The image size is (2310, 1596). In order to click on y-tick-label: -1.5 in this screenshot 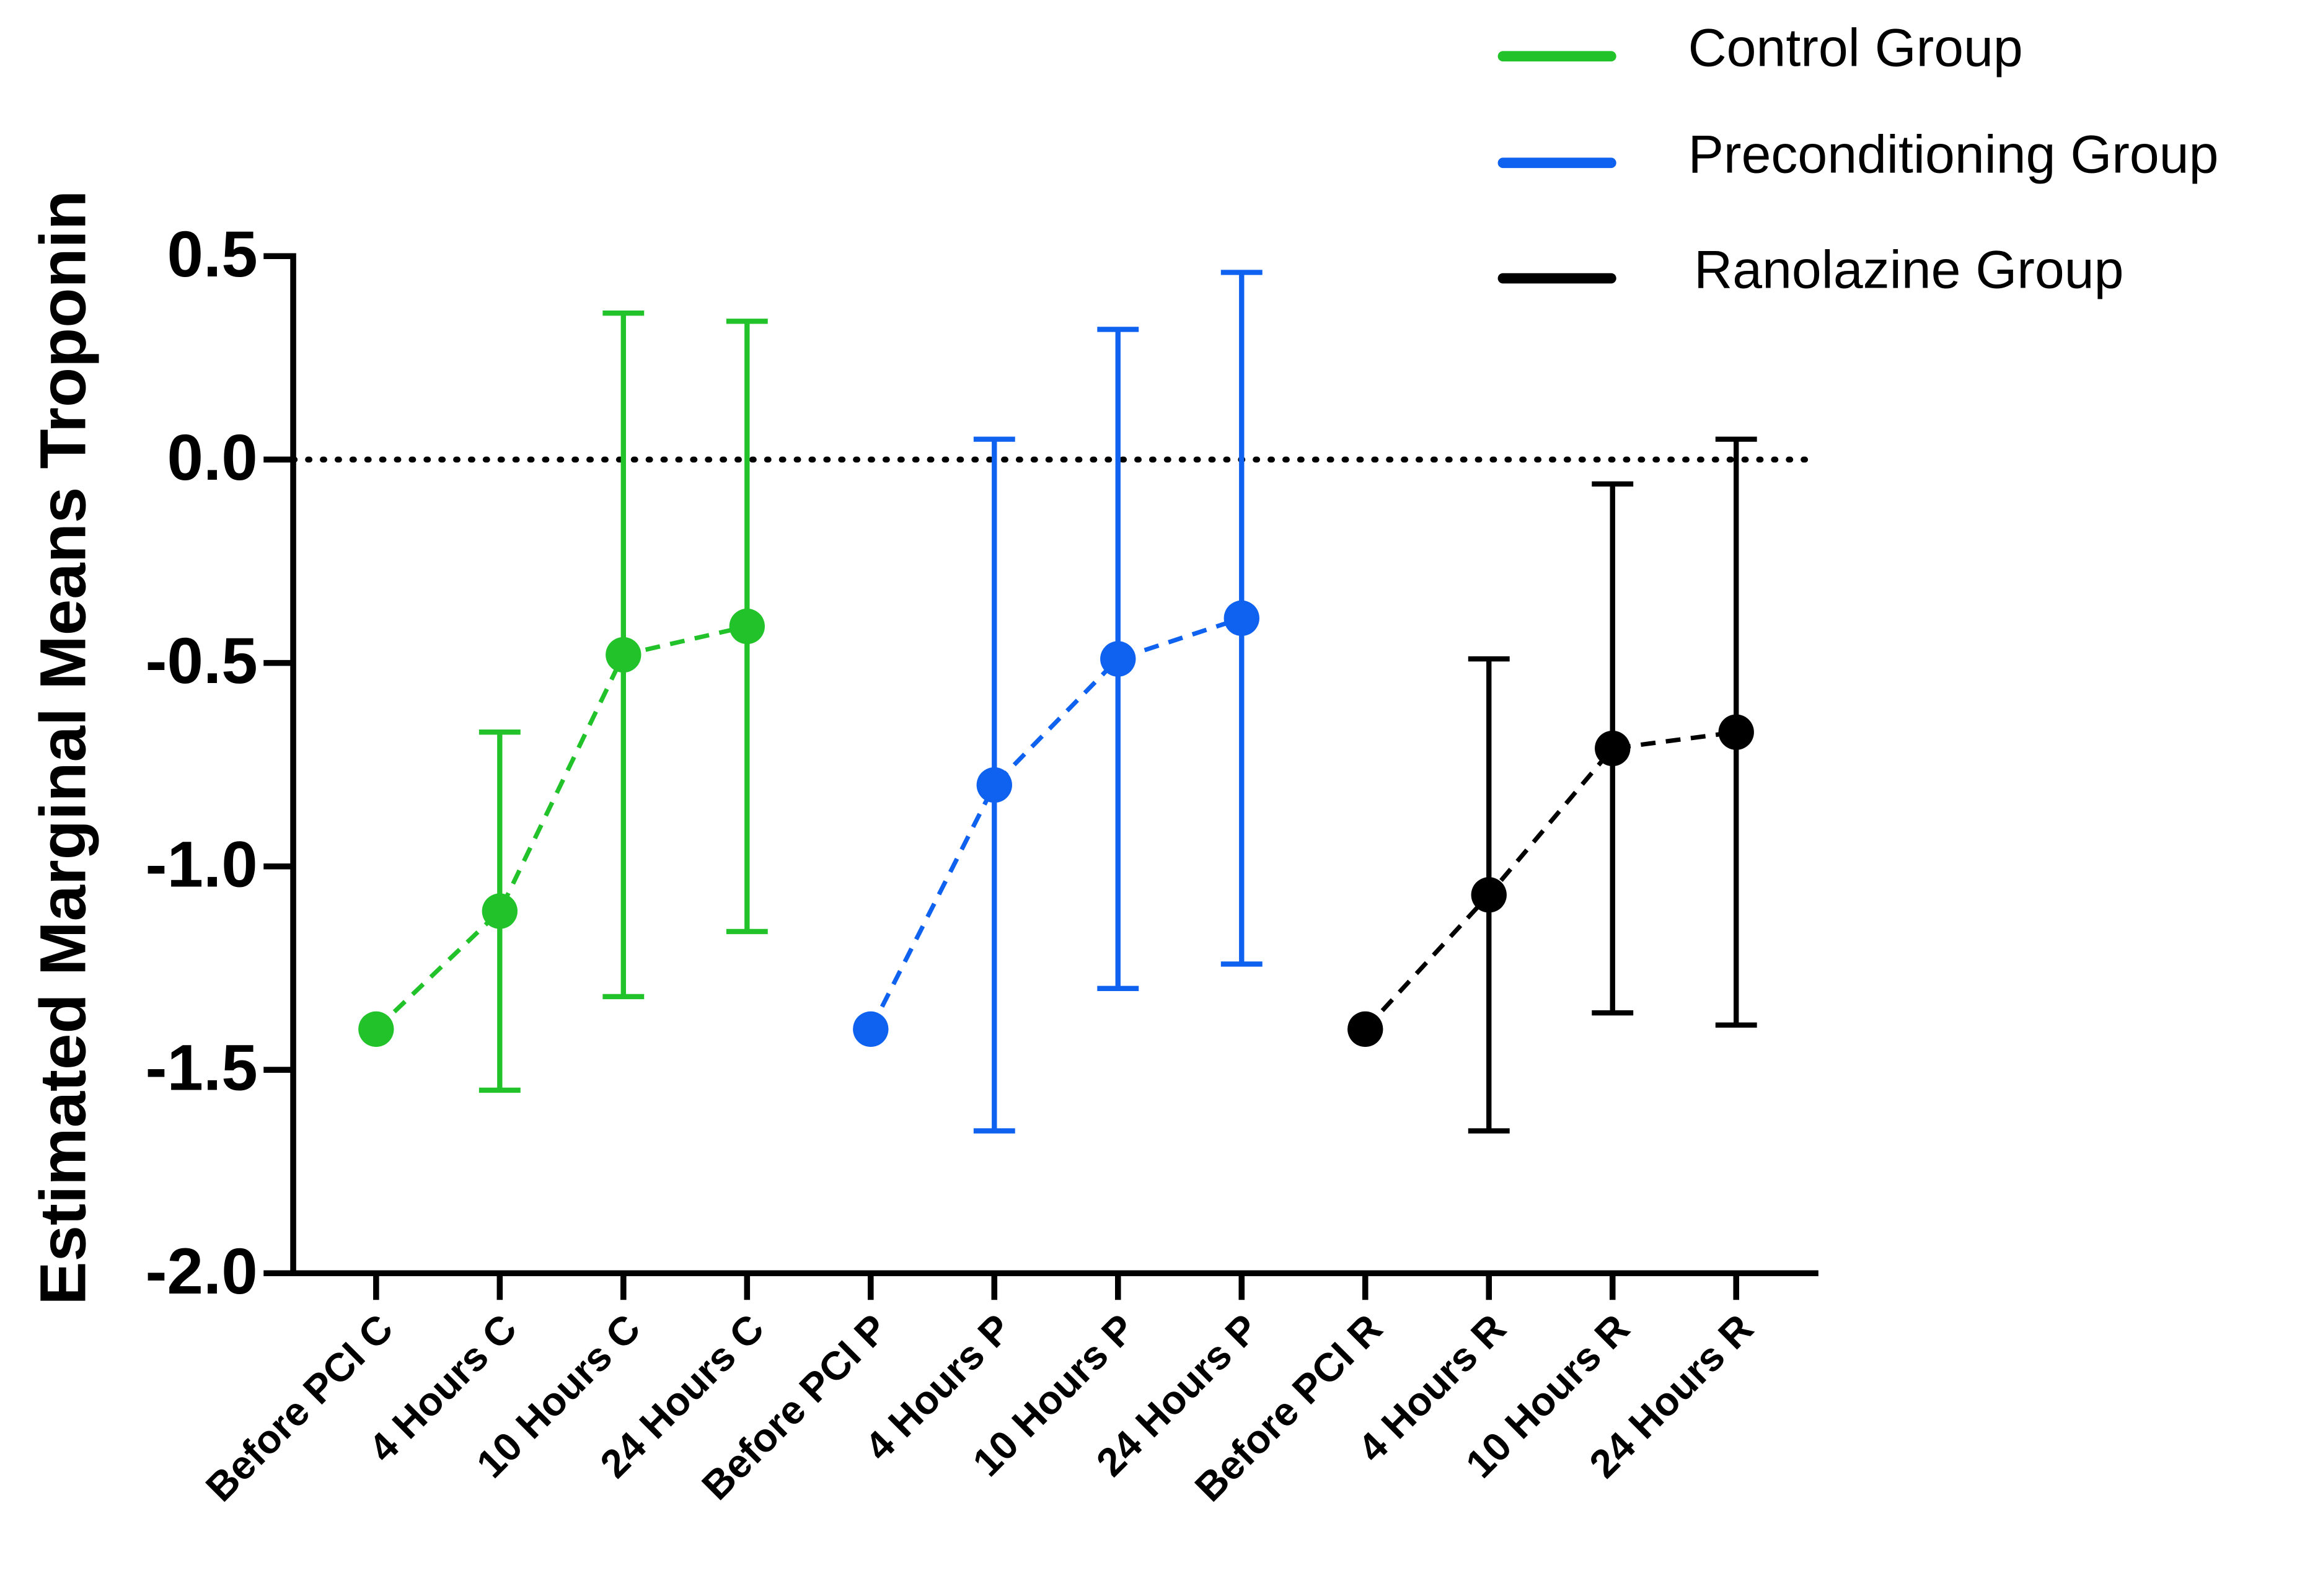, I will do `click(202, 1068)`.